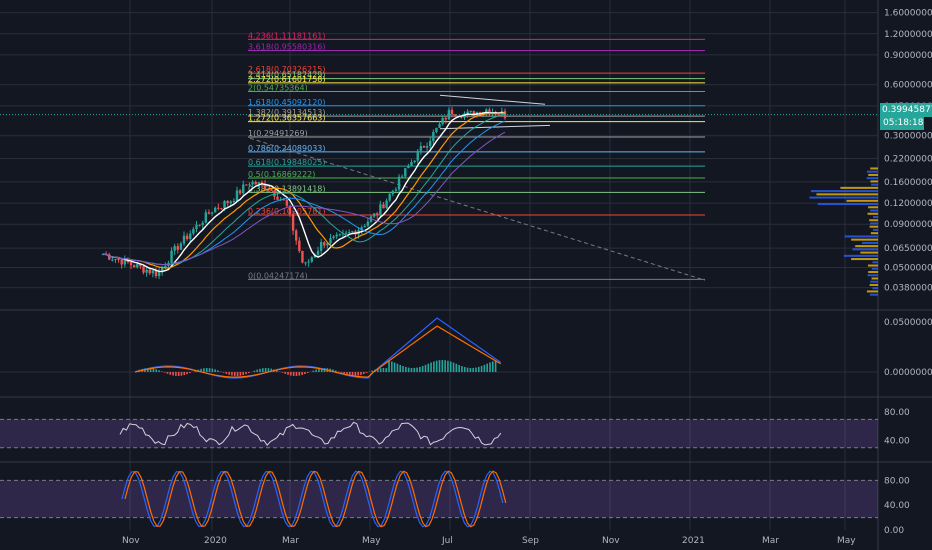  I want to click on rsi-tick-label: 40.00, so click(897, 442).